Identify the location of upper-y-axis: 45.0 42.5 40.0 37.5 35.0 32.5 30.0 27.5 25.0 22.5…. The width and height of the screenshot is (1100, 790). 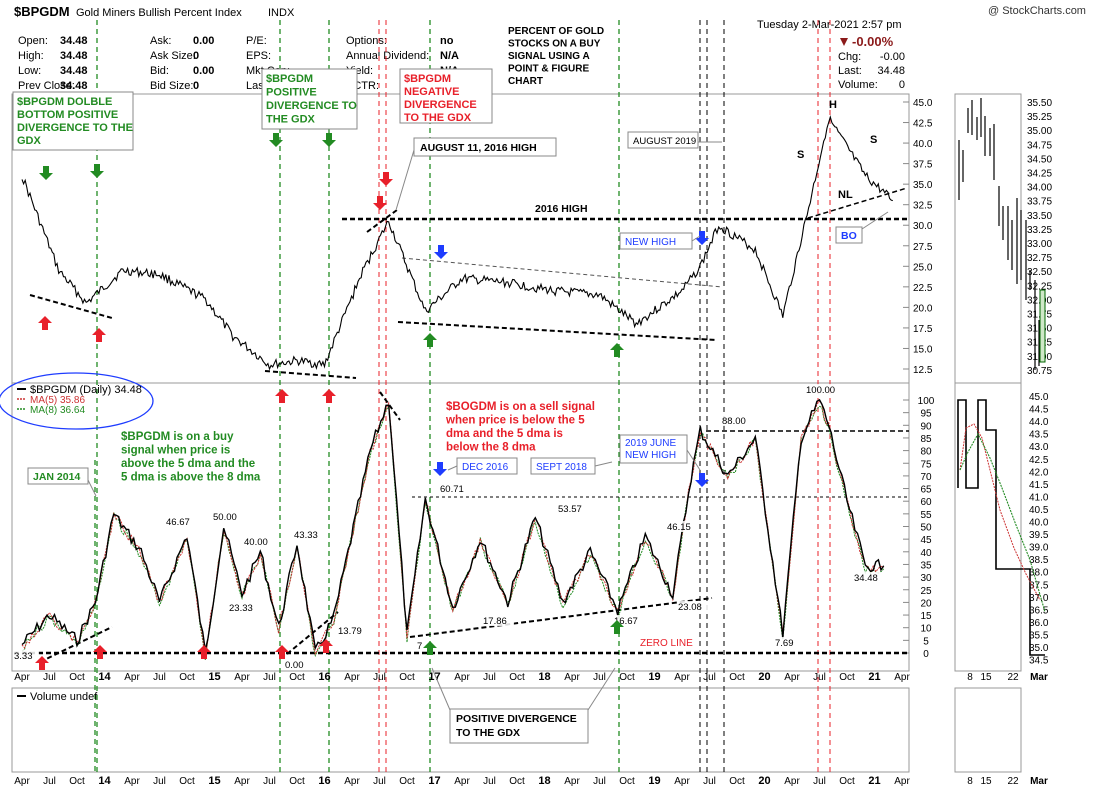
(918, 237).